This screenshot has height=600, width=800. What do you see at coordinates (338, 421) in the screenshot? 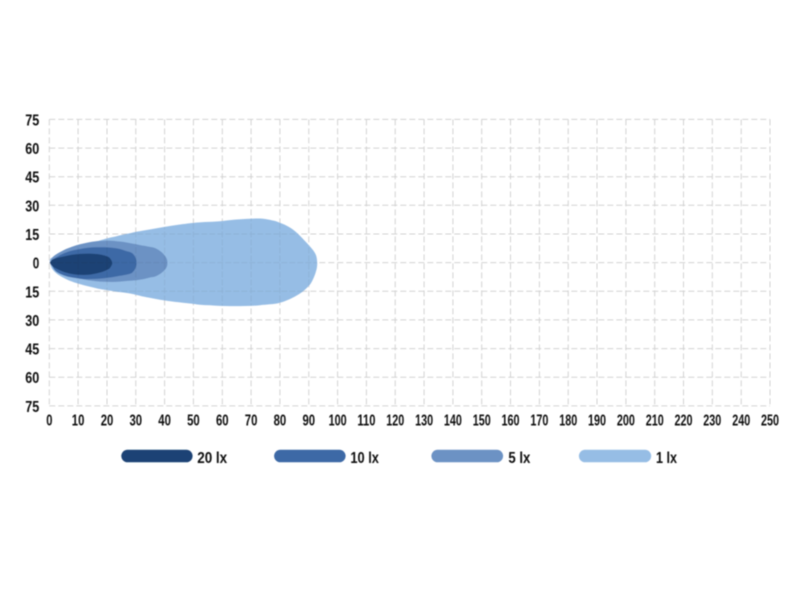
I see `svg-text: 100` at bounding box center [338, 421].